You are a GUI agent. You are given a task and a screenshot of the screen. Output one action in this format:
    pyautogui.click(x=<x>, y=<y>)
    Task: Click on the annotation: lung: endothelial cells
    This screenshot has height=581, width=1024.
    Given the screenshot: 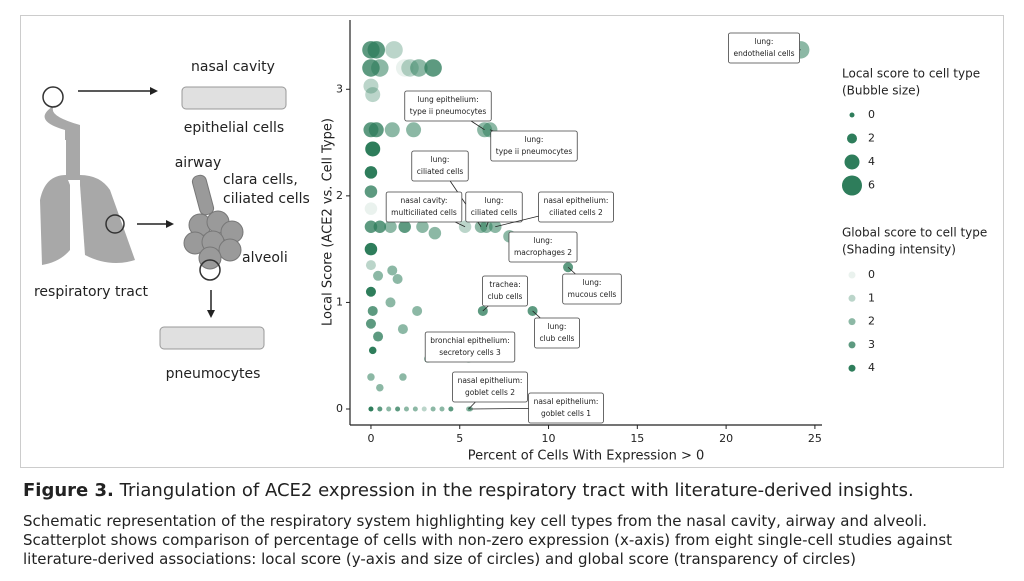 What is the action you would take?
    pyautogui.click(x=764, y=48)
    